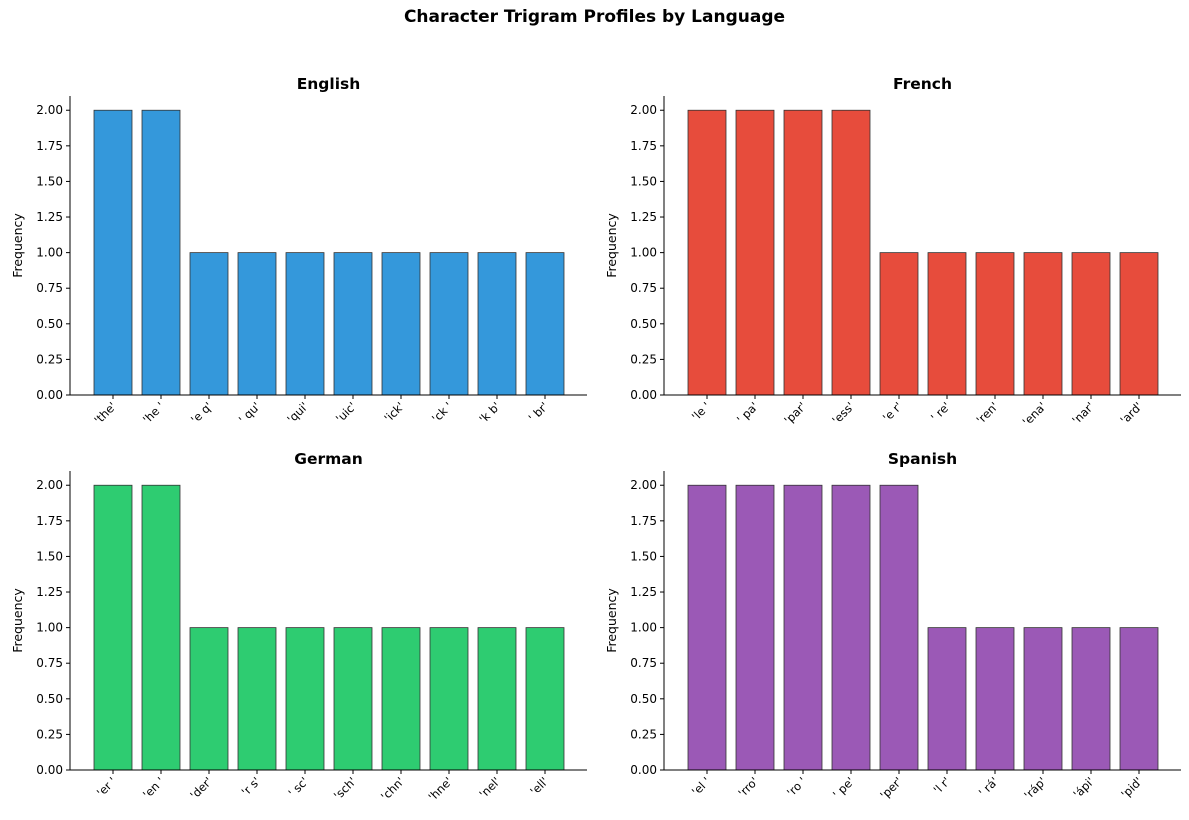 This screenshot has height=820, width=1189. Describe the element at coordinates (345, 788) in the screenshot. I see `x-tick-label: 'sch'` at that location.